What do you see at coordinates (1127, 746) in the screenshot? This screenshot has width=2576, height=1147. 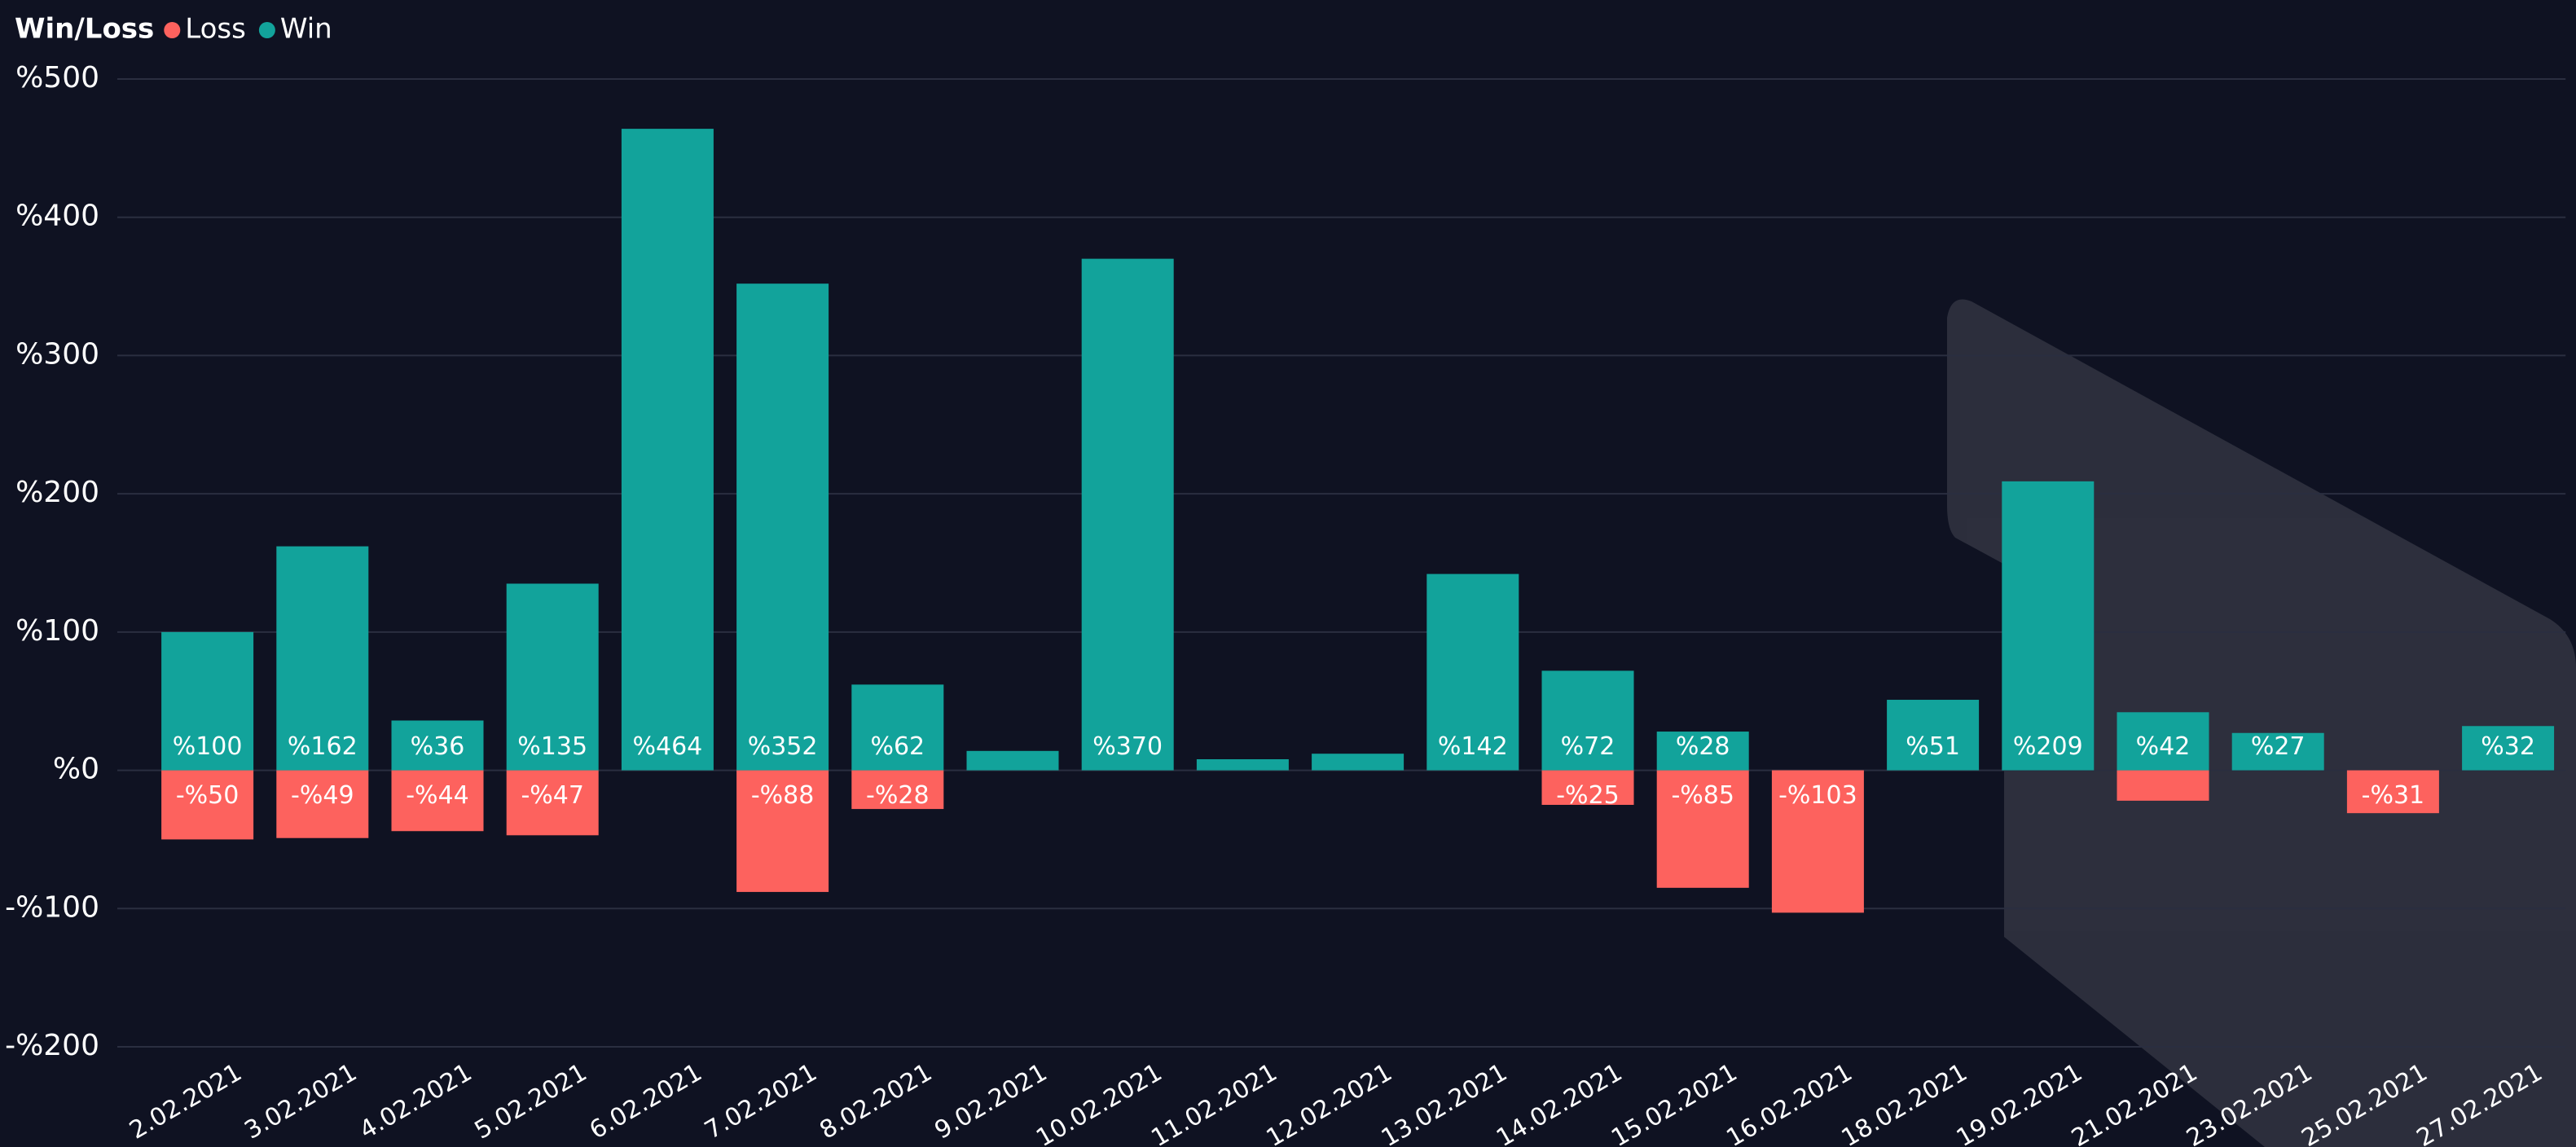 I see `data-label: %370` at bounding box center [1127, 746].